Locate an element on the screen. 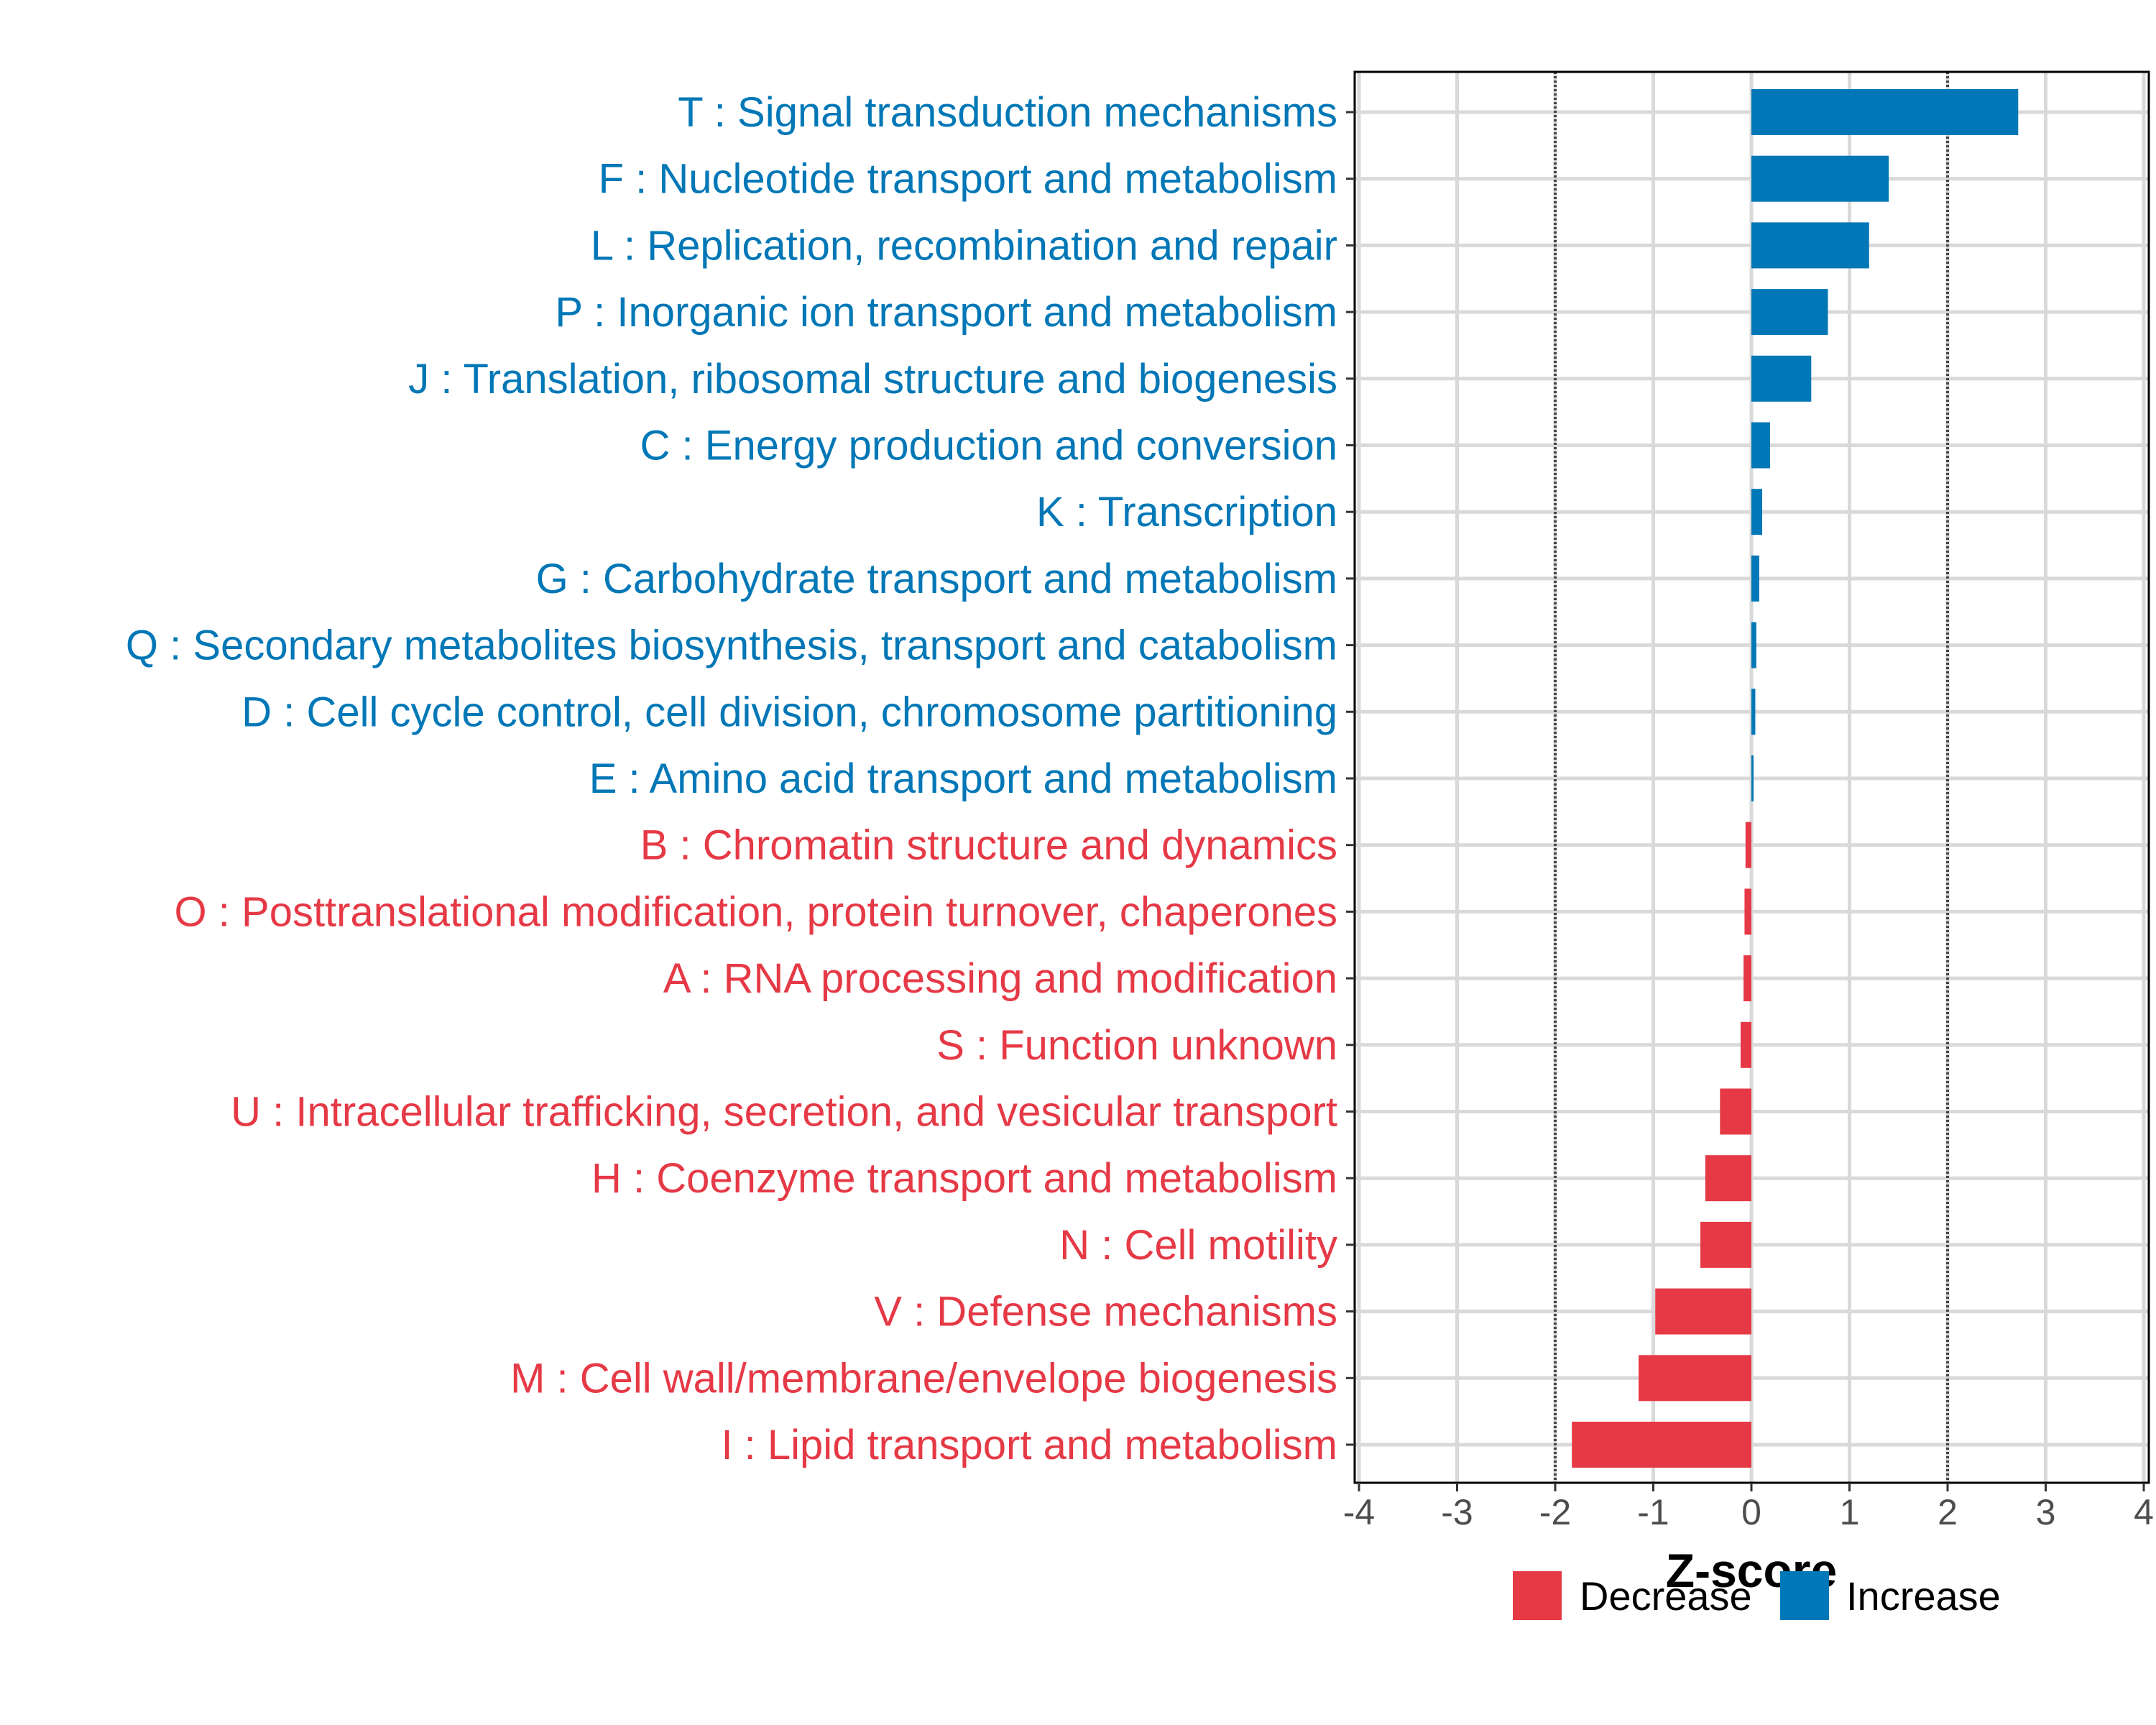 This screenshot has width=2156, height=1725. x-tick-label: -4 is located at coordinates (1359, 1512).